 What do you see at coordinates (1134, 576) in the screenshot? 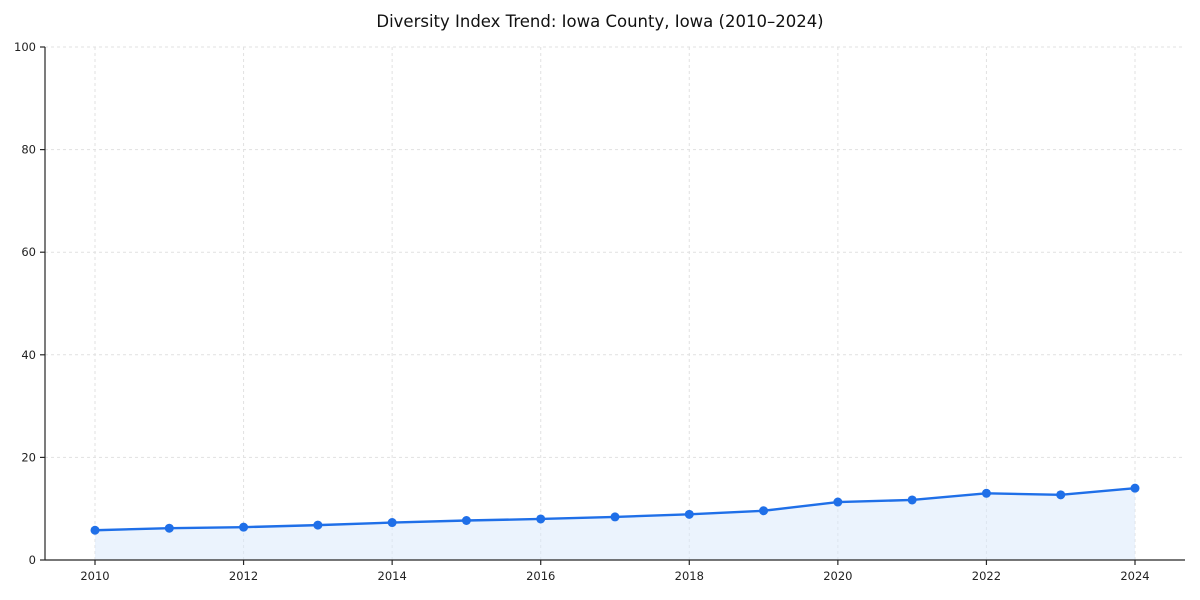
I see `x-tick-label: 2024` at bounding box center [1134, 576].